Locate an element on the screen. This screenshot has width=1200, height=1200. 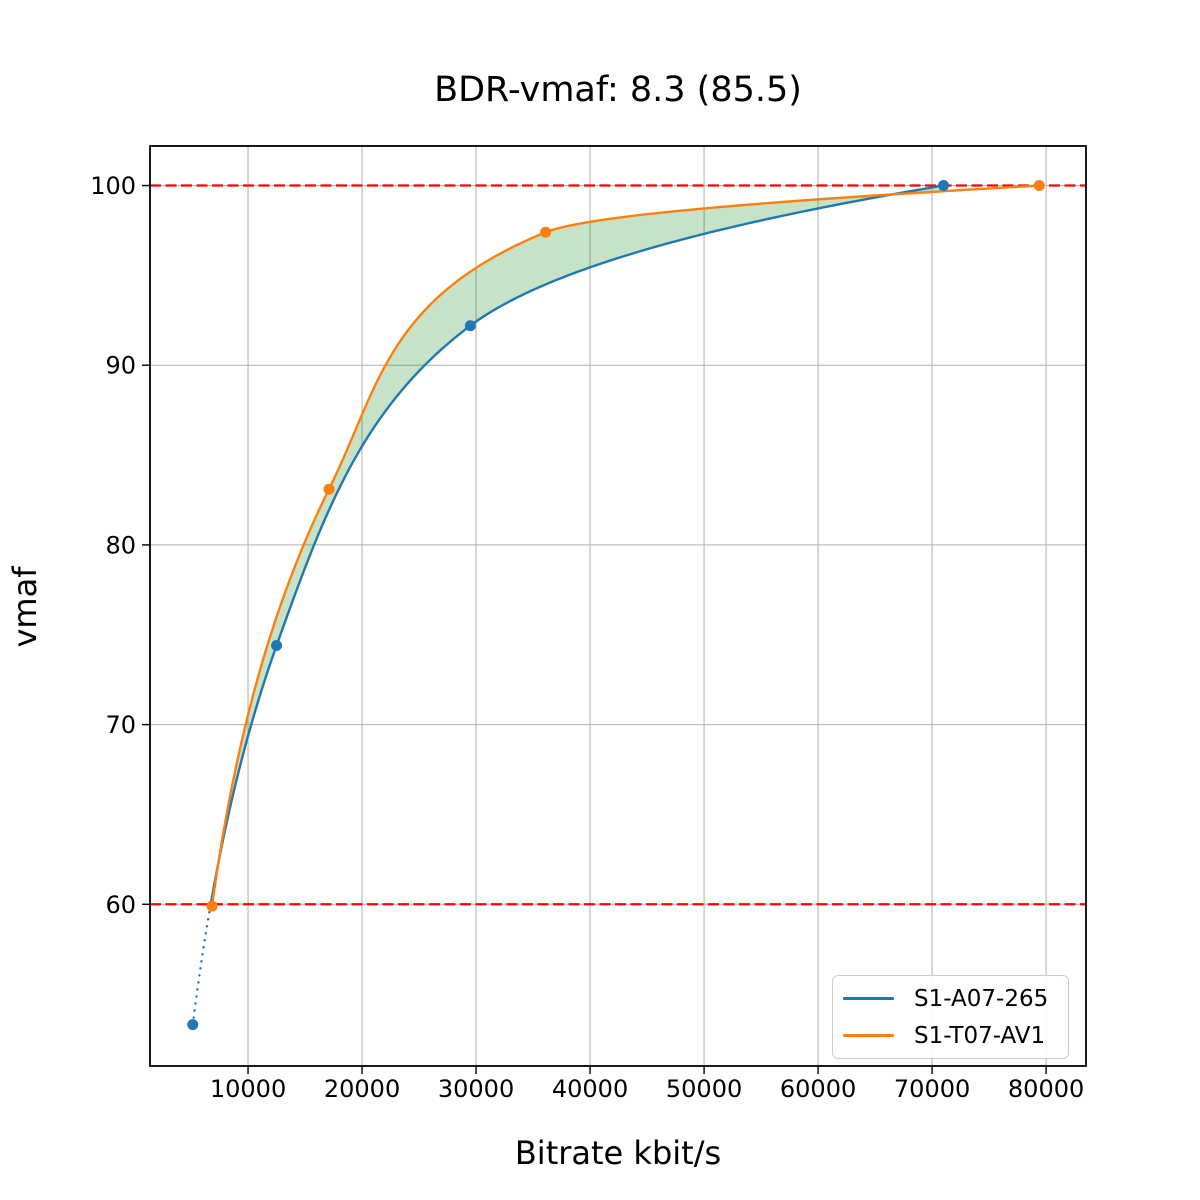
x-tick-label: 40000 is located at coordinates (590, 1089).